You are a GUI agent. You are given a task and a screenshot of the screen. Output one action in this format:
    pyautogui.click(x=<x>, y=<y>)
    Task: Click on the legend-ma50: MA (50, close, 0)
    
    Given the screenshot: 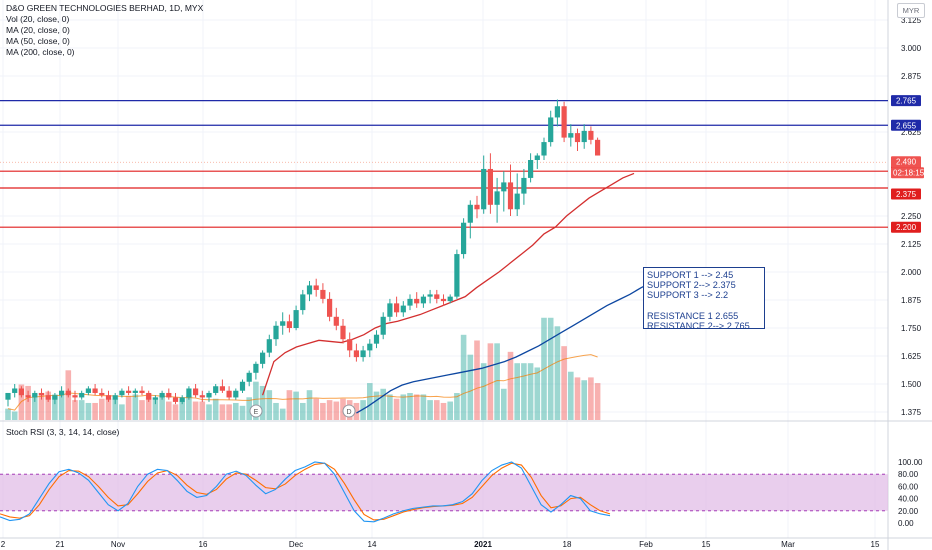 What is the action you would take?
    pyautogui.click(x=38, y=41)
    